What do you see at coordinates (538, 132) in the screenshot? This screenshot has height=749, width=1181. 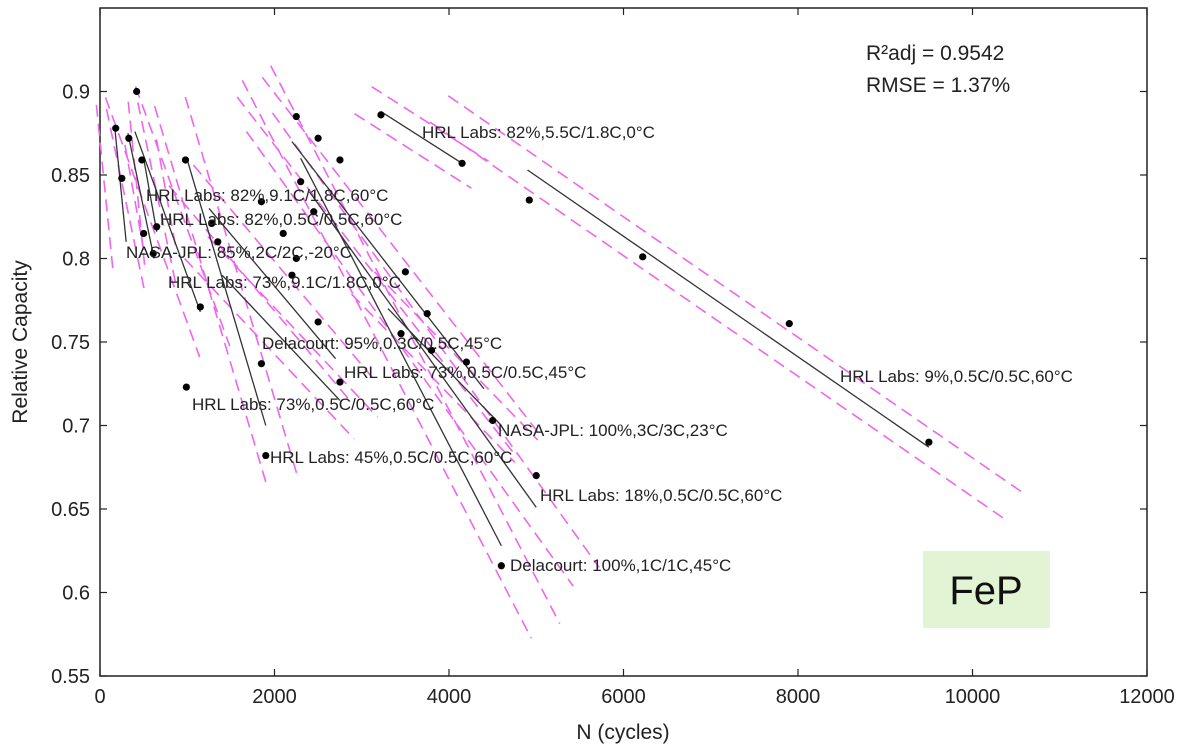 I see `series-label: HRL Labs: 82%,5.5C/1.8C,0°C` at bounding box center [538, 132].